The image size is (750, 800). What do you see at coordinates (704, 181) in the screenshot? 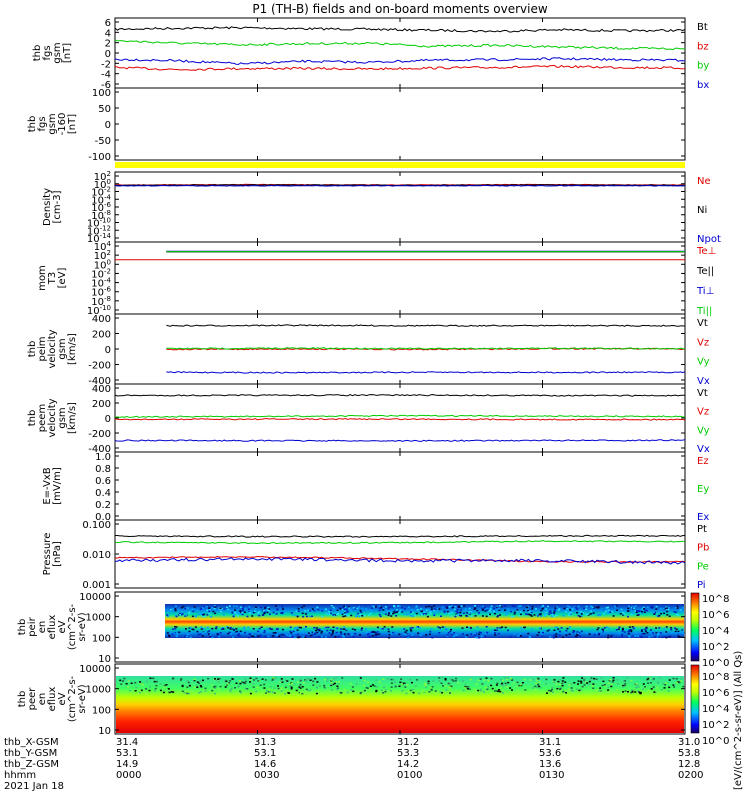
I see `legend-density-Ne: Ne` at bounding box center [704, 181].